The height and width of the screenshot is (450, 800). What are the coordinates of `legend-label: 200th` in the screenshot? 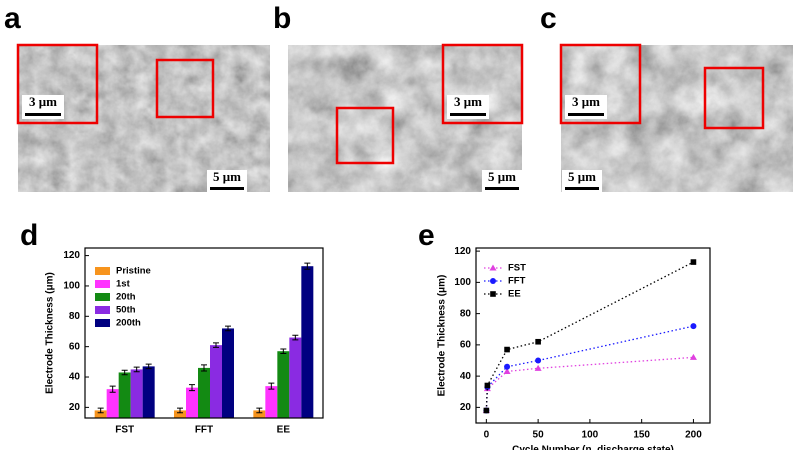 It's located at (128, 323).